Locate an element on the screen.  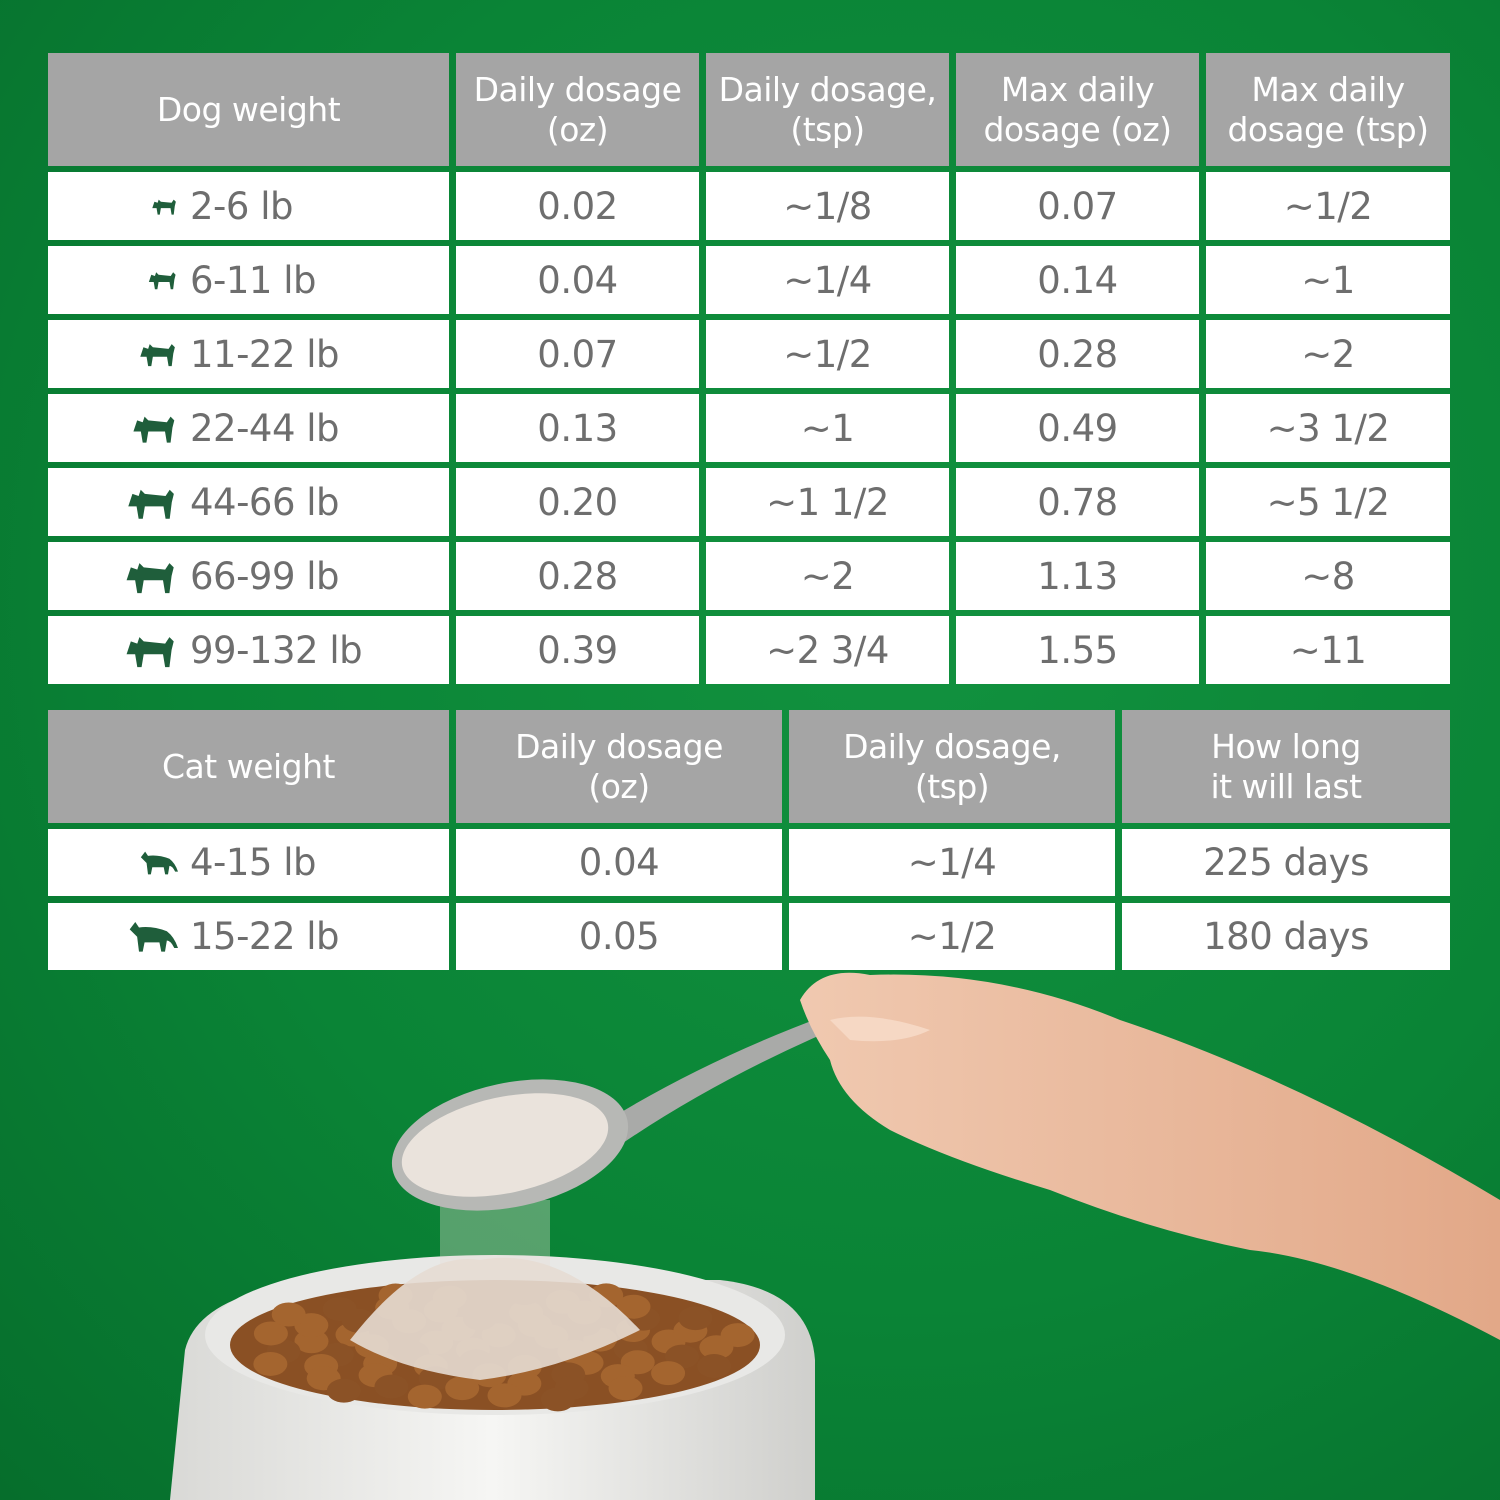
large-cat-icon is located at coordinates (153, 936).